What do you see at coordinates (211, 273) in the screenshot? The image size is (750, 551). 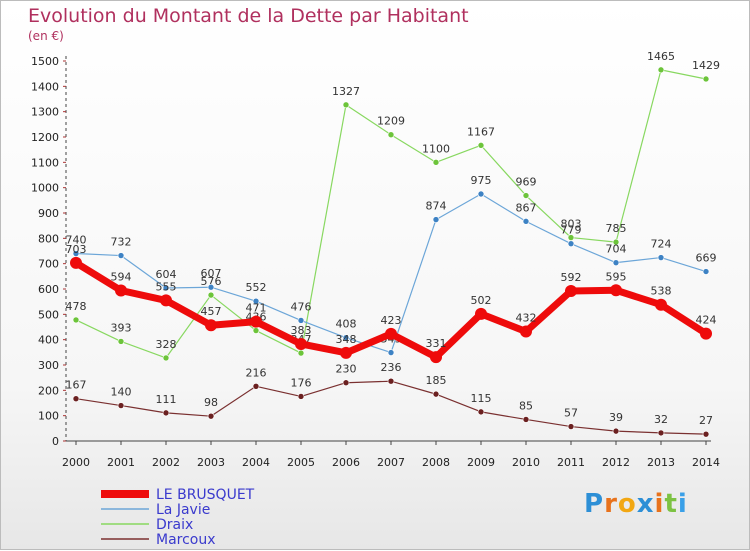 I see `data-label: 607` at bounding box center [211, 273].